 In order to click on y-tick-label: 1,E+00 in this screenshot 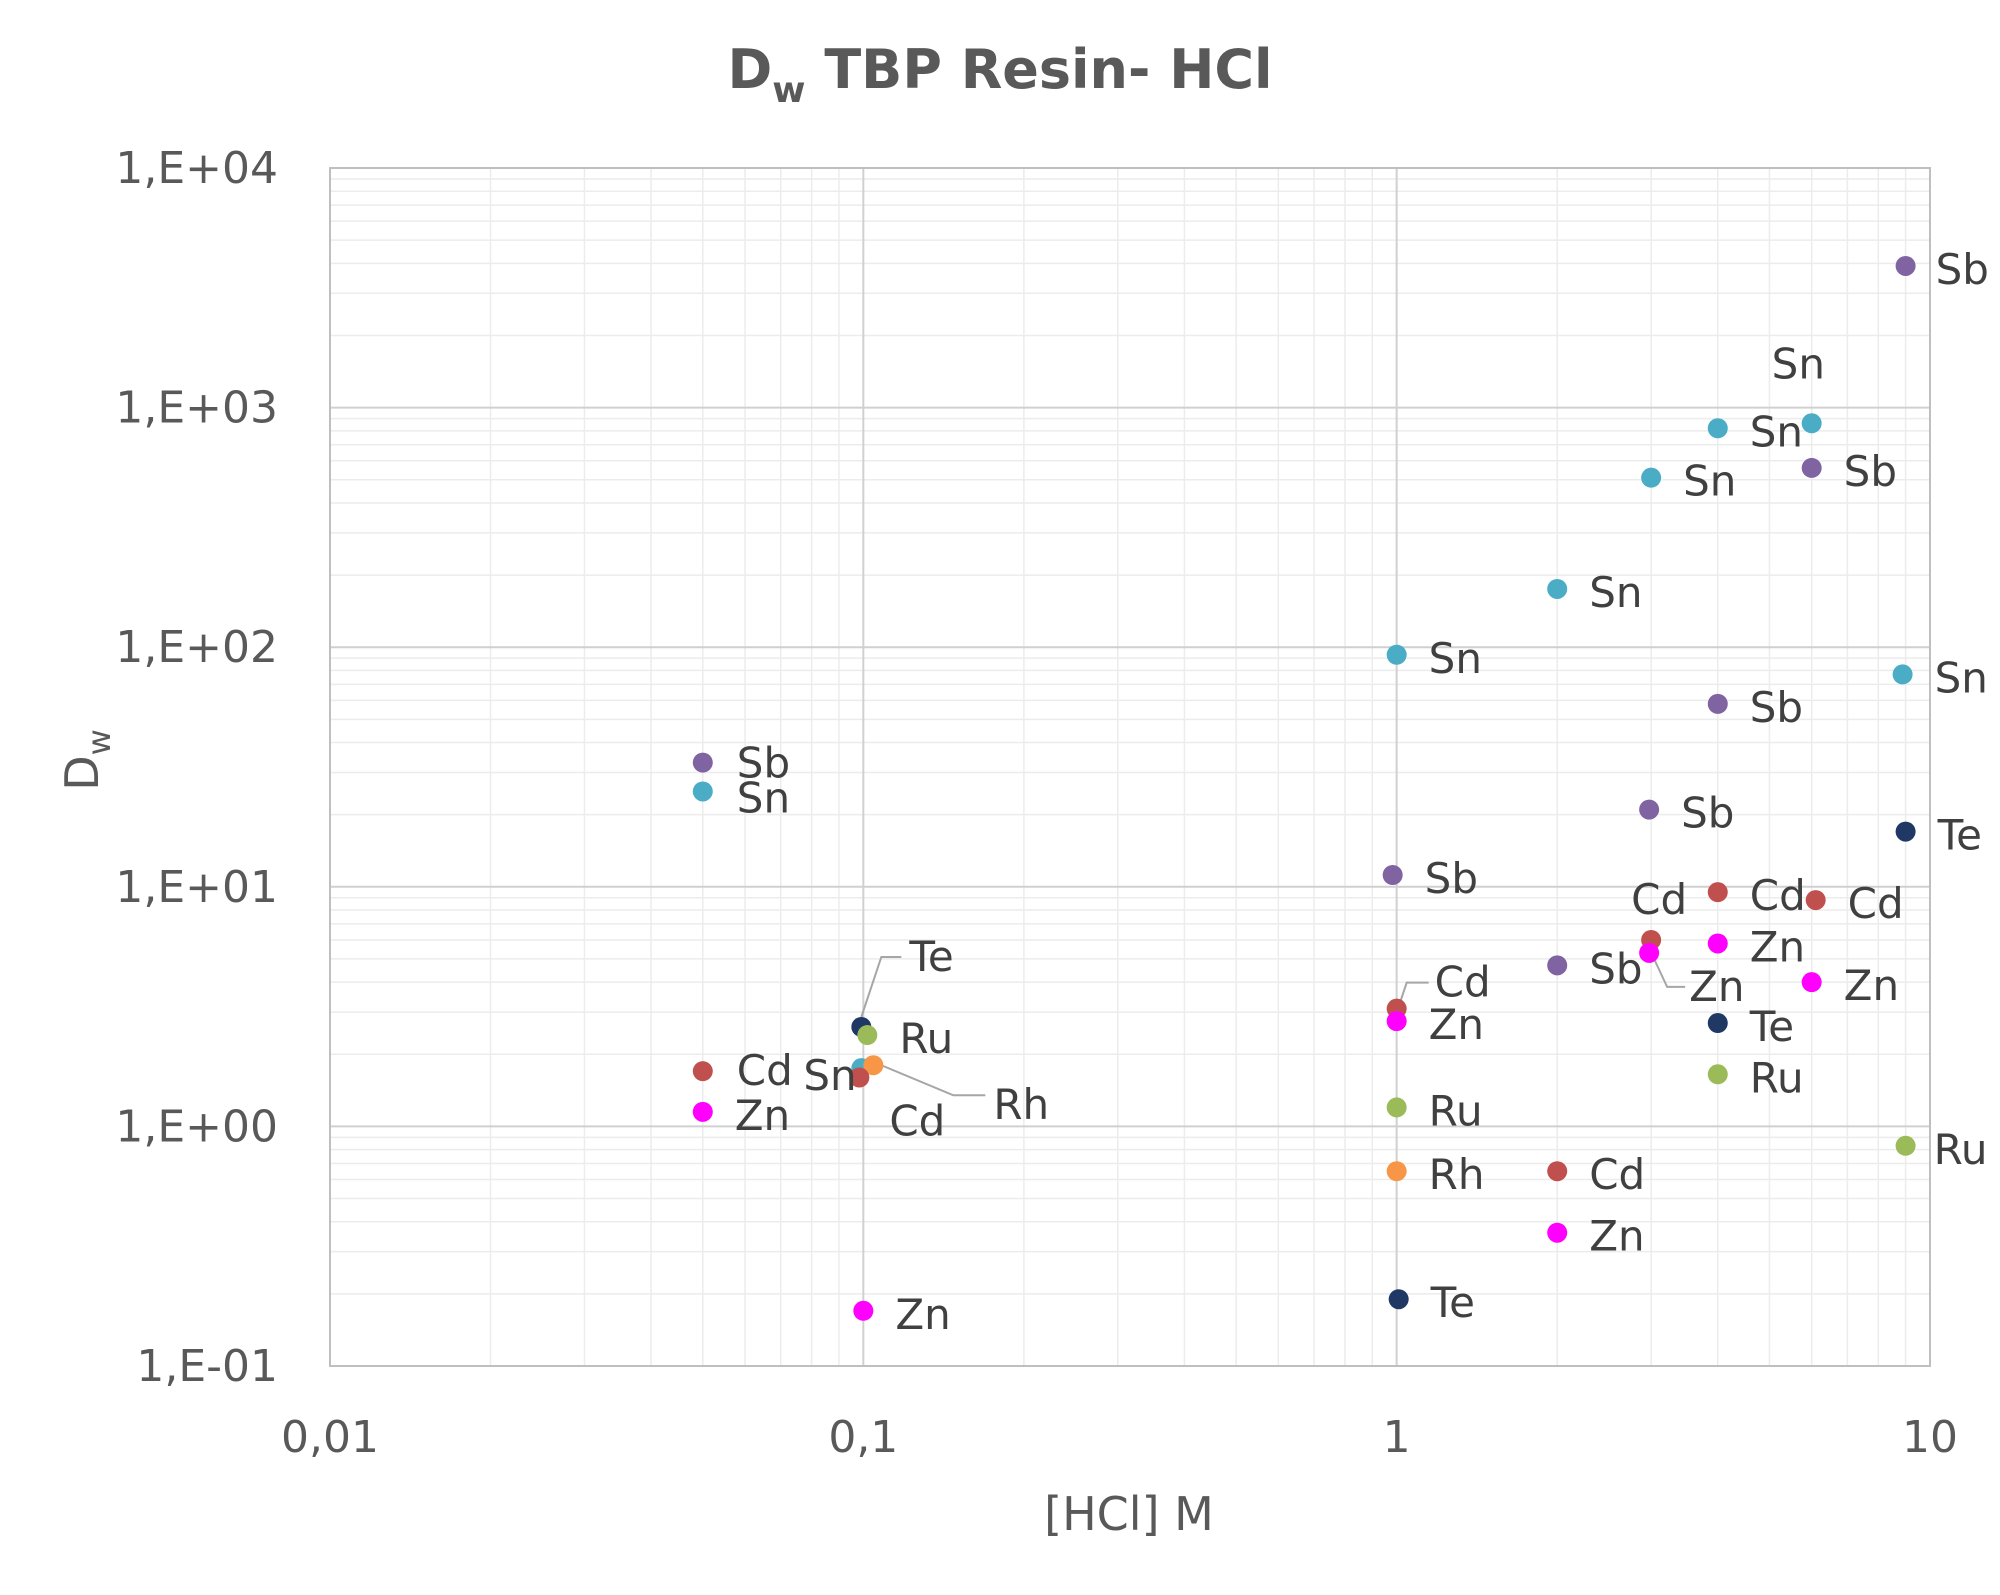, I will do `click(196, 1126)`.